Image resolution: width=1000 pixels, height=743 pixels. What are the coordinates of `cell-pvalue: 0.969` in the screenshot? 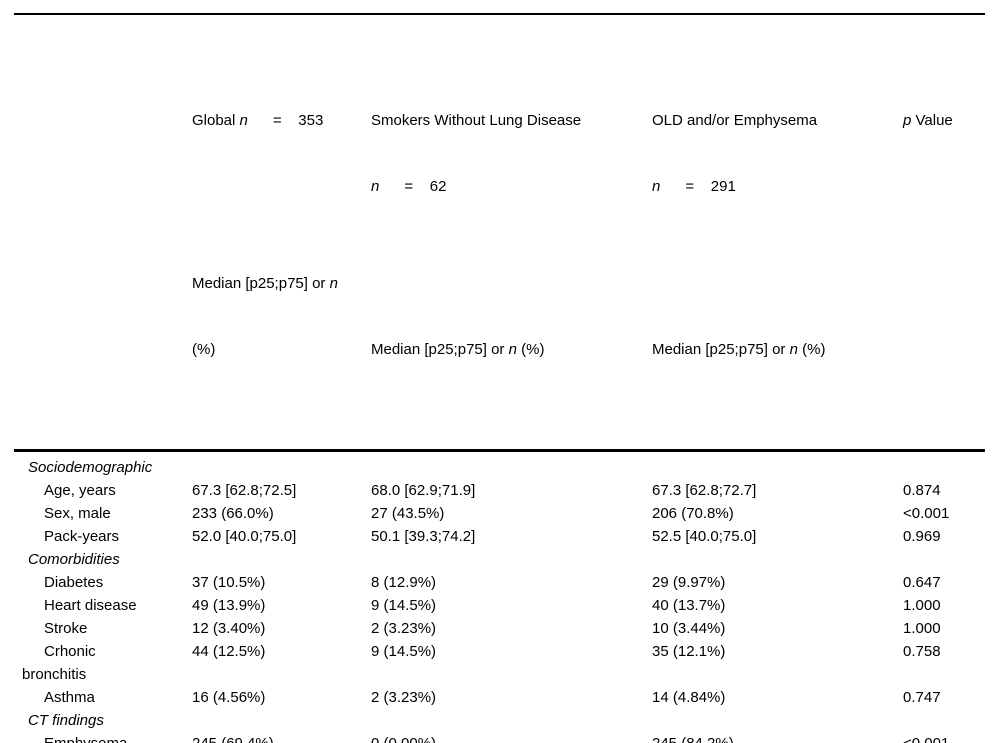 It's located at (922, 536).